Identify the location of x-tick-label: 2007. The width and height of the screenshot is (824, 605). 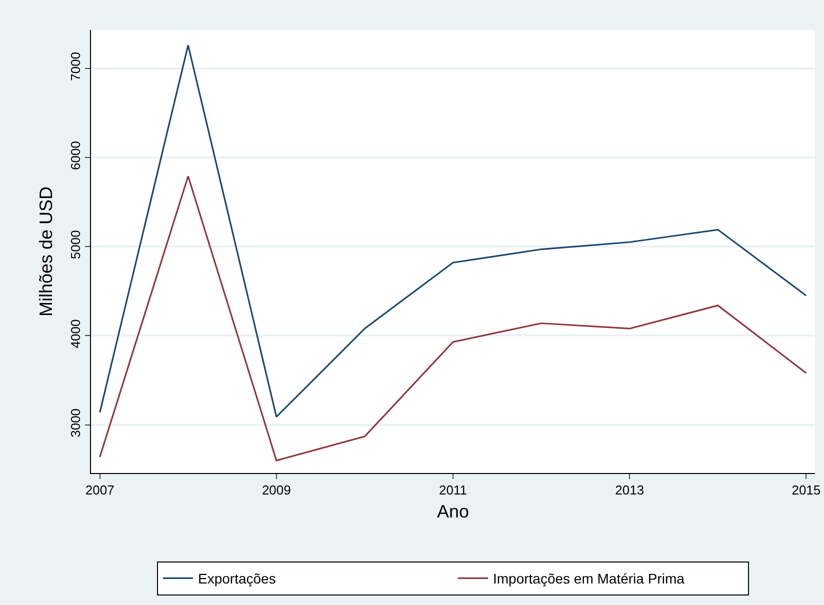
(99, 490).